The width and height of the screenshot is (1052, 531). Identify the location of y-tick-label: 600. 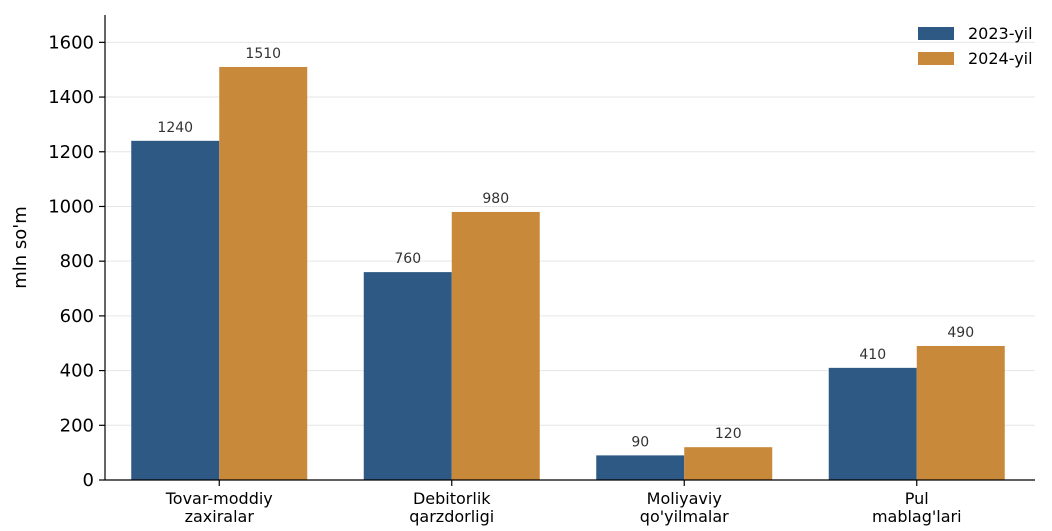
(77, 316).